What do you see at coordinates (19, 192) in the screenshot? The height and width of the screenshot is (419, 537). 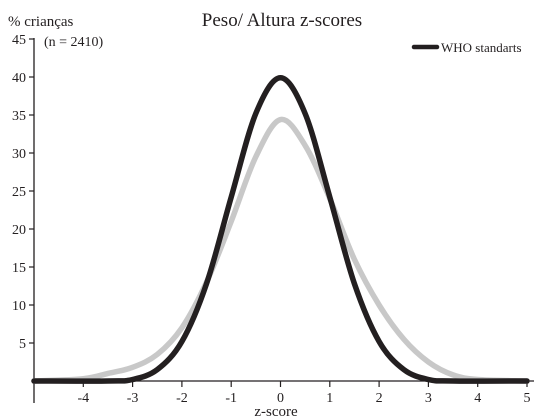 I see `y-tick-label-25: 25` at bounding box center [19, 192].